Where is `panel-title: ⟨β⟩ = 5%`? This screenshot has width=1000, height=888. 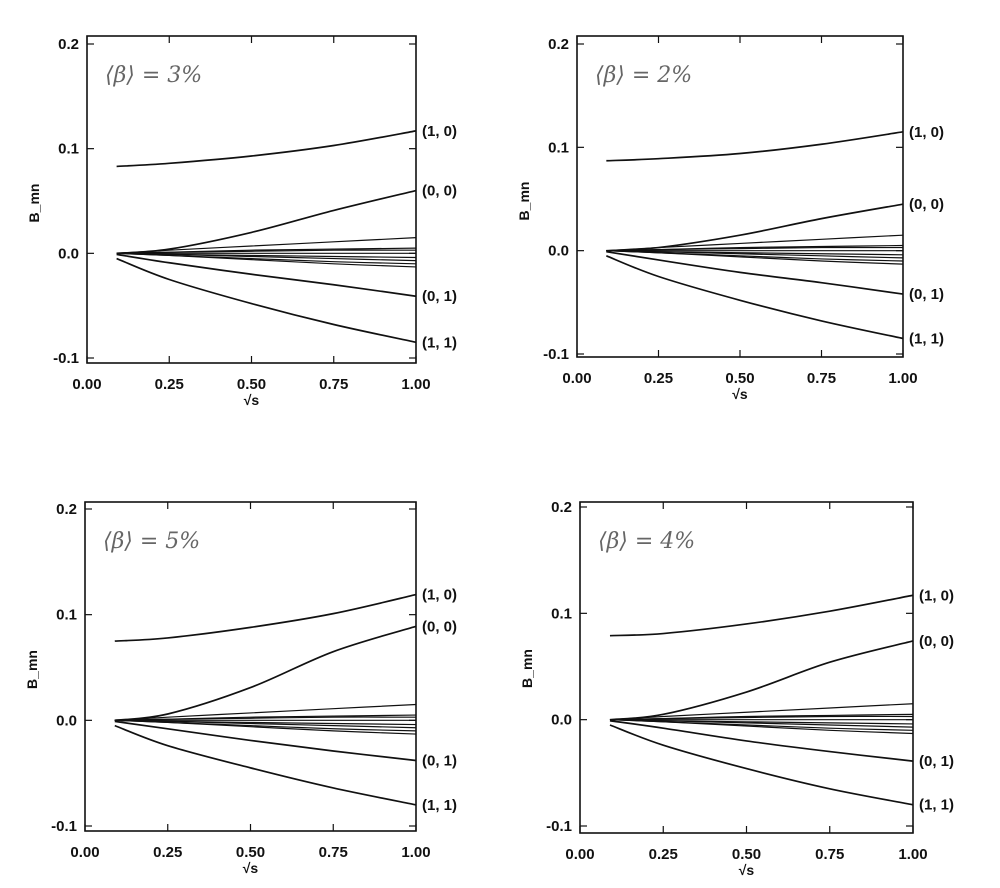 panel-title: ⟨β⟩ = 5% is located at coordinates (151, 541).